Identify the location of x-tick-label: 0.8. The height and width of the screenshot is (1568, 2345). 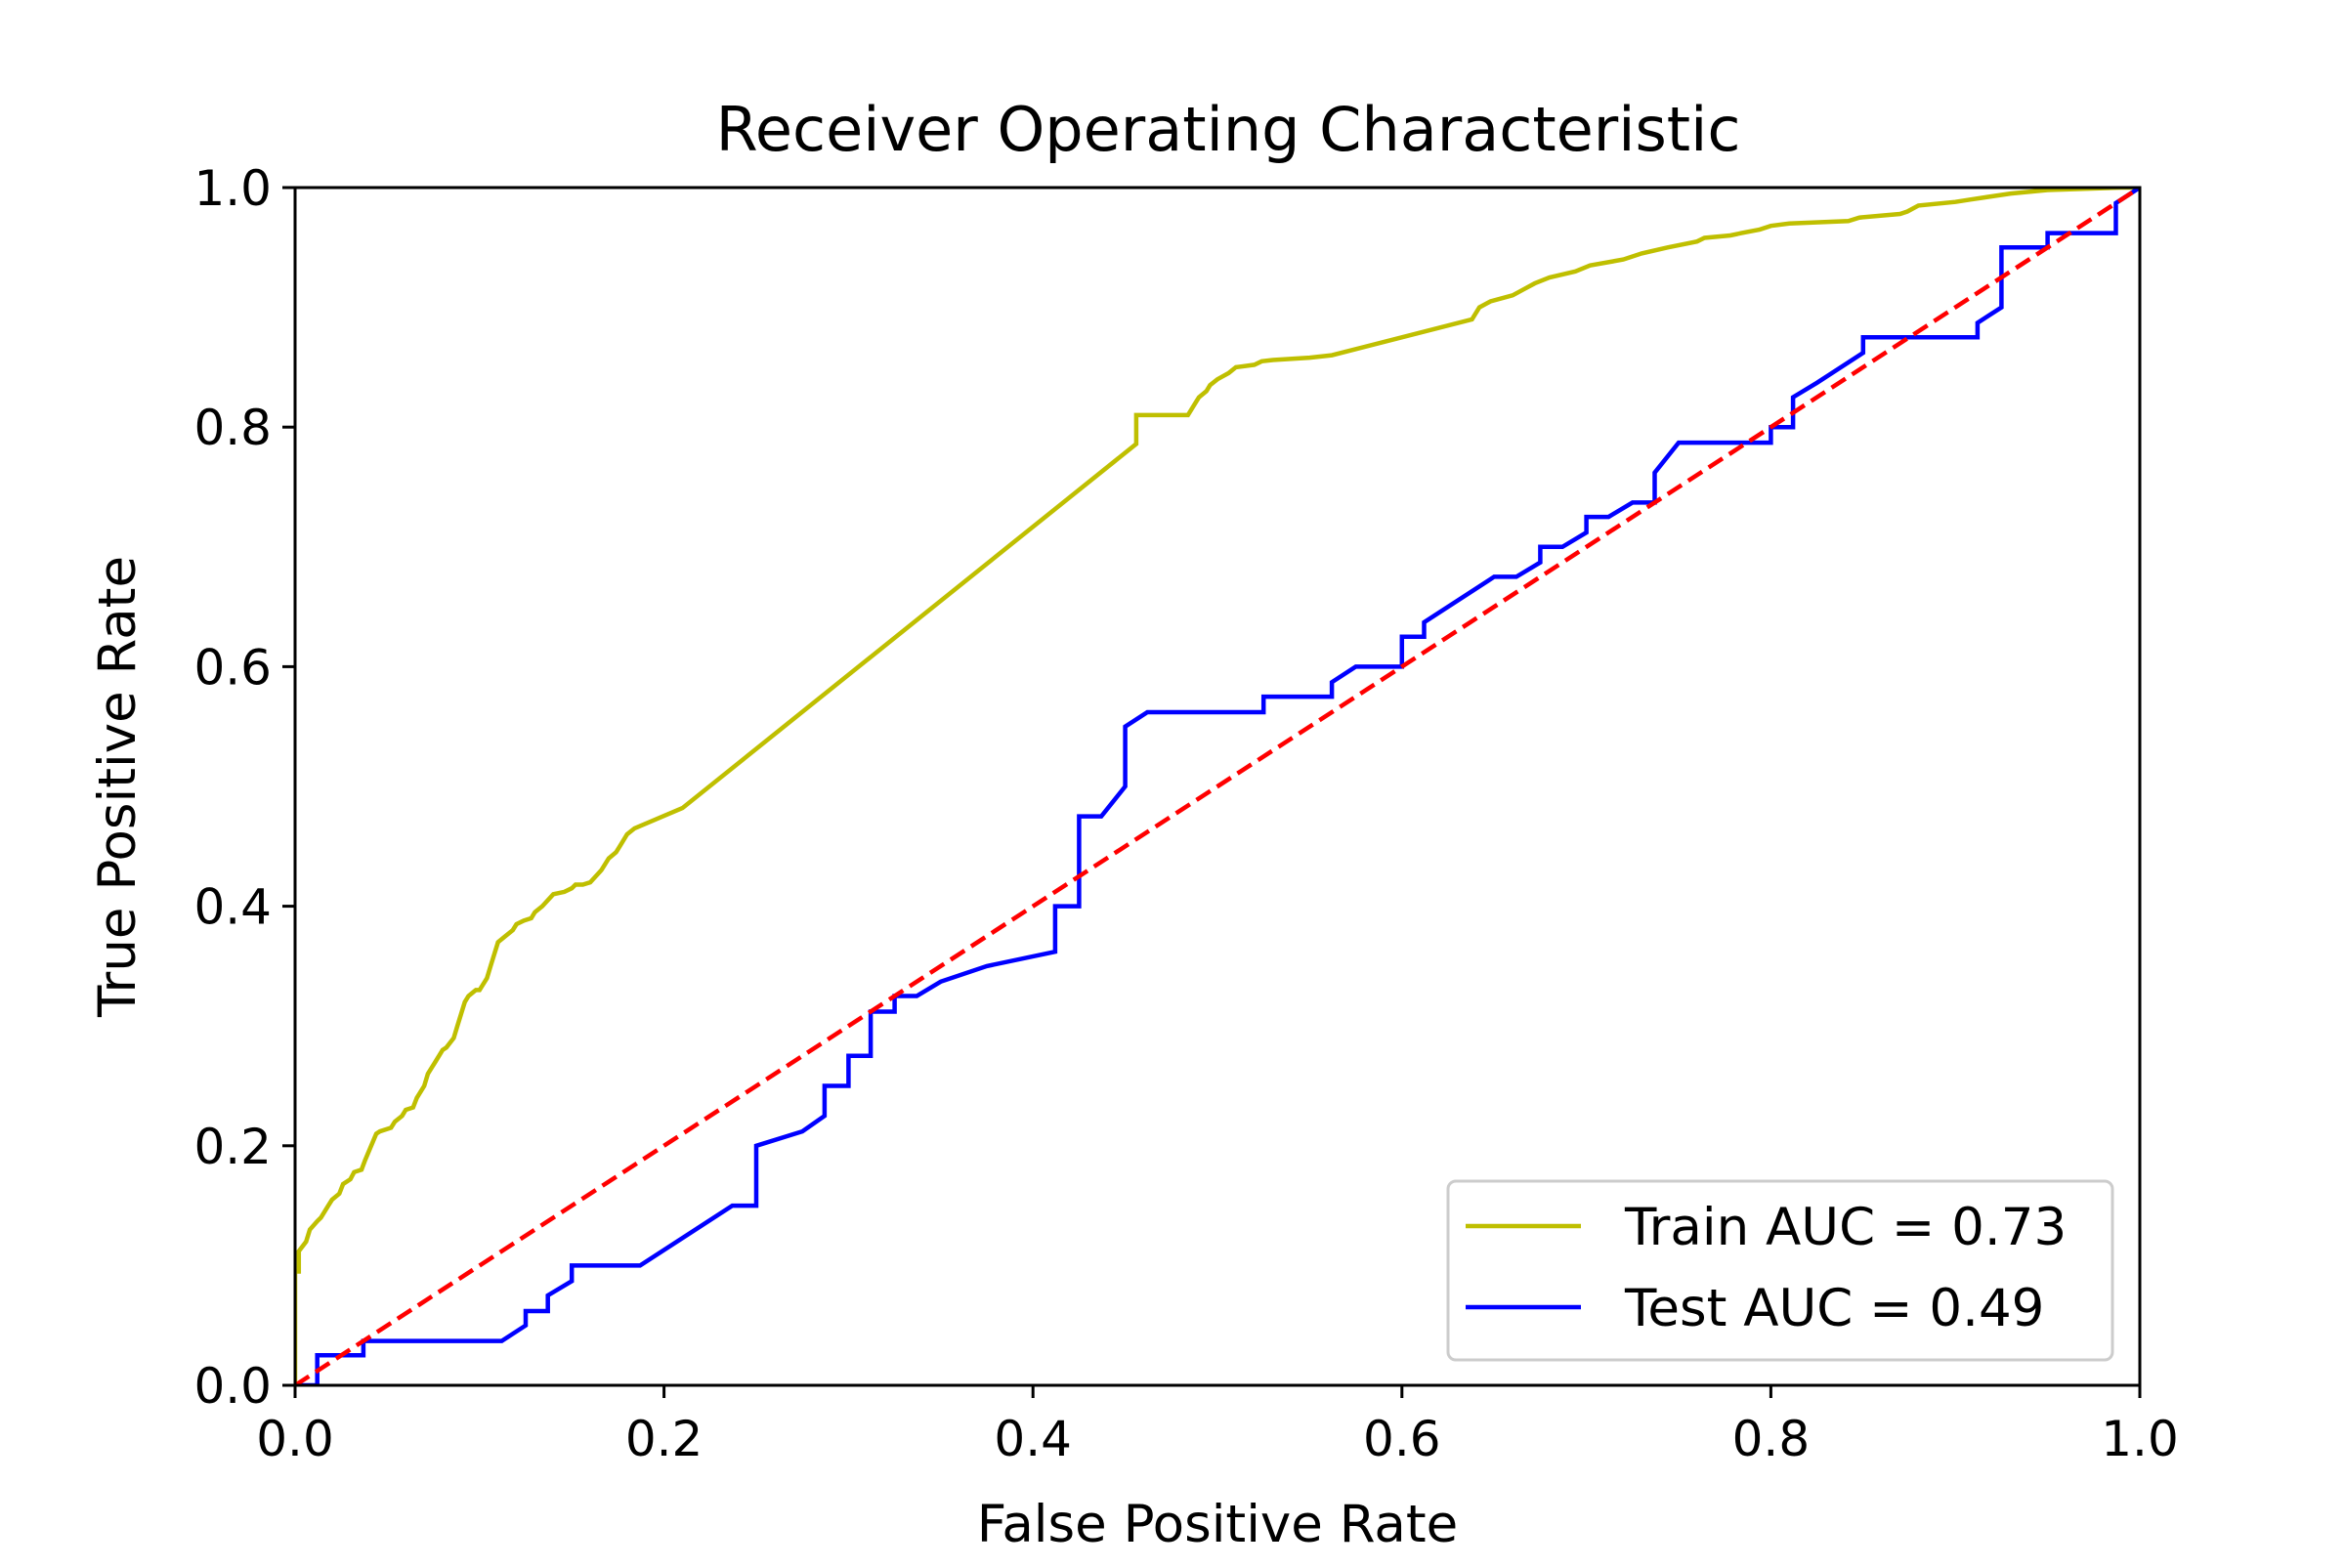
(1771, 1439).